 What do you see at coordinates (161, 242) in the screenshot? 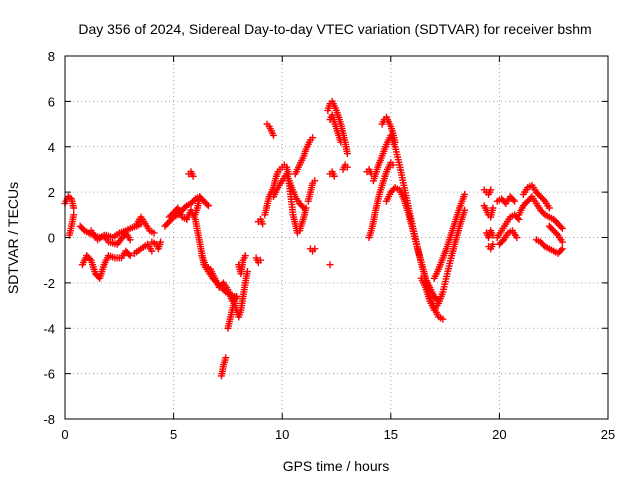
I see `data-point-arc-h` at bounding box center [161, 242].